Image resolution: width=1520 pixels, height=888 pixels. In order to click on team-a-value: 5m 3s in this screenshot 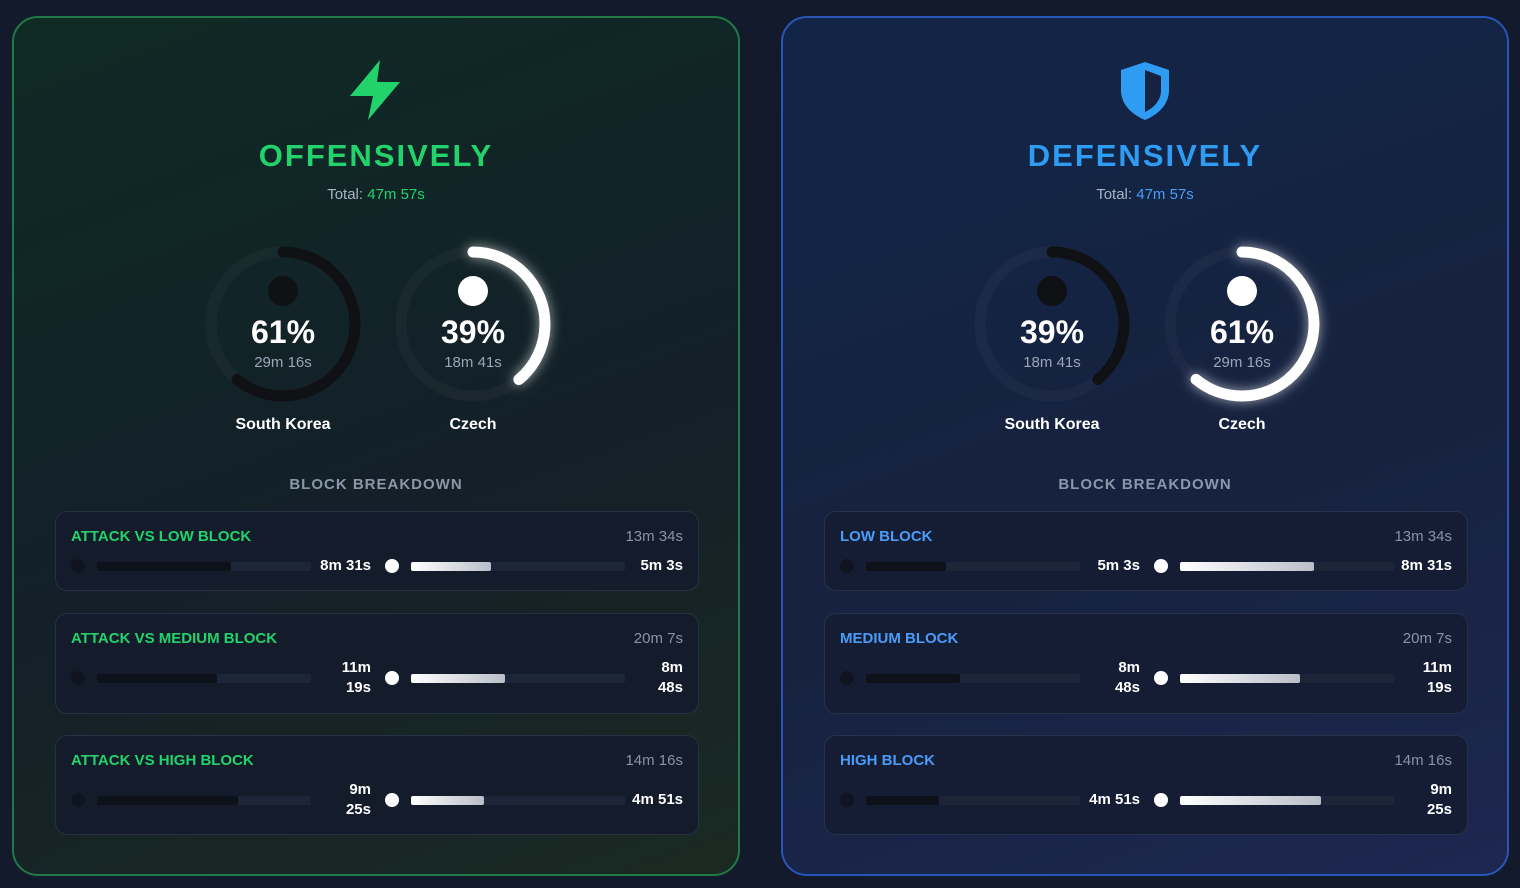, I will do `click(1118, 565)`.